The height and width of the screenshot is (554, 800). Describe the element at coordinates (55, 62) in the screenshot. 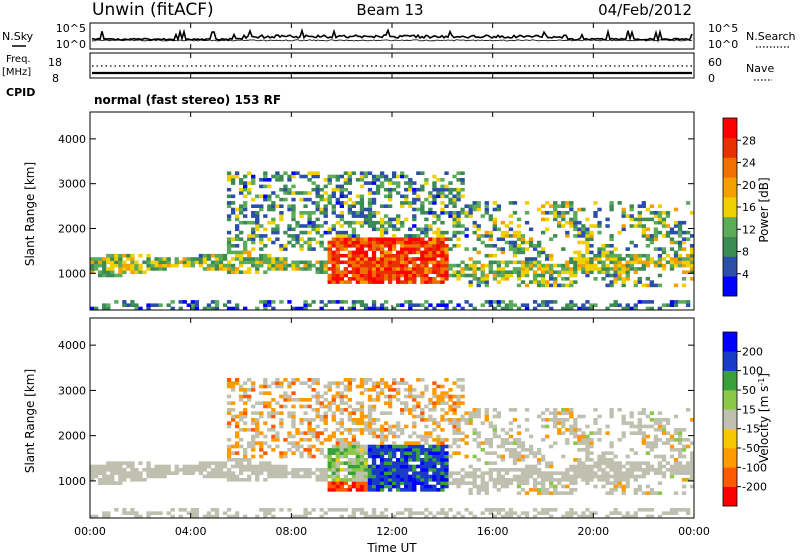

I see `freq-tick-top: 18` at that location.